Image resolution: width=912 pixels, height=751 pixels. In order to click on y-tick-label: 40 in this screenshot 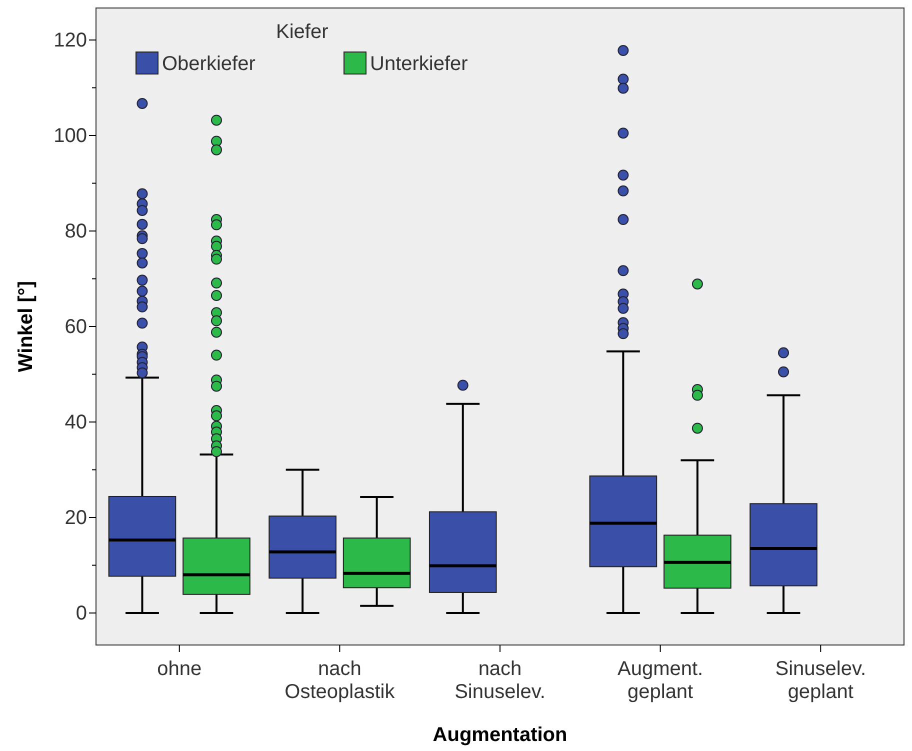, I will do `click(75, 422)`.